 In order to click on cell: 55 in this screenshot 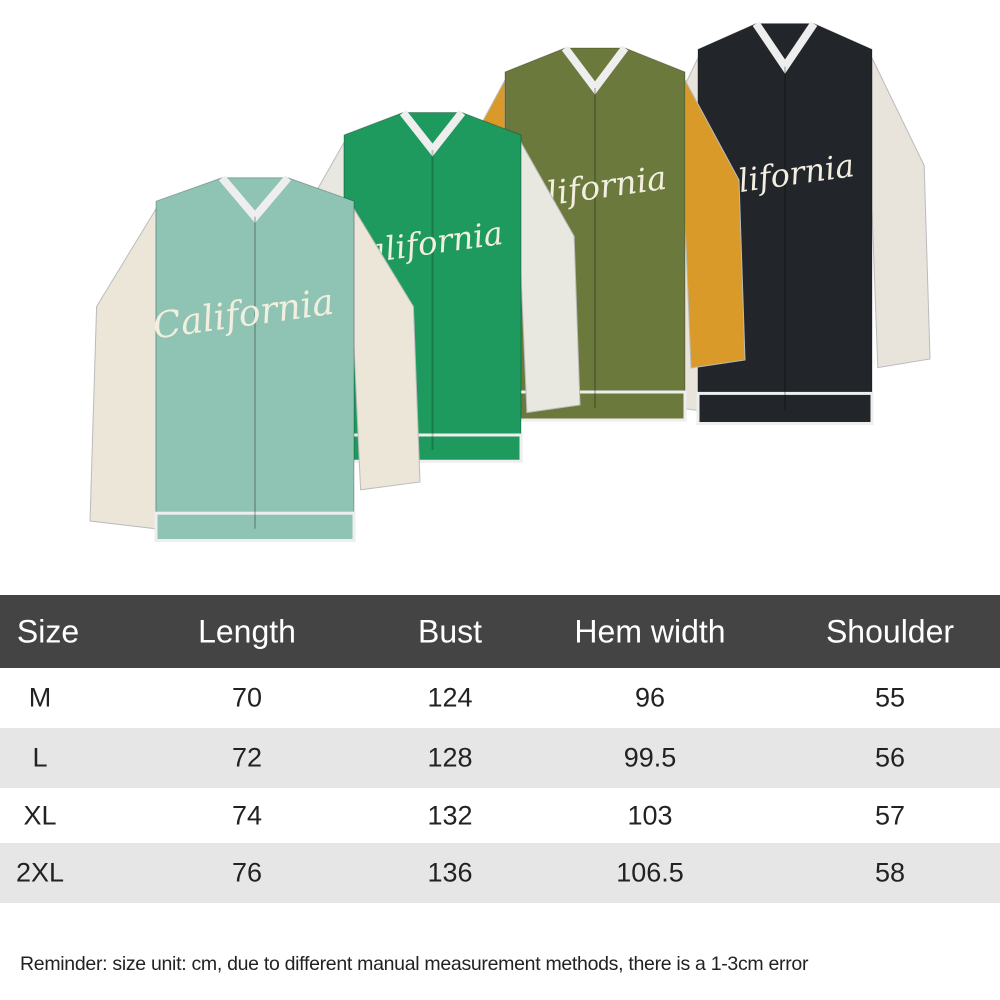, I will do `click(890, 697)`.